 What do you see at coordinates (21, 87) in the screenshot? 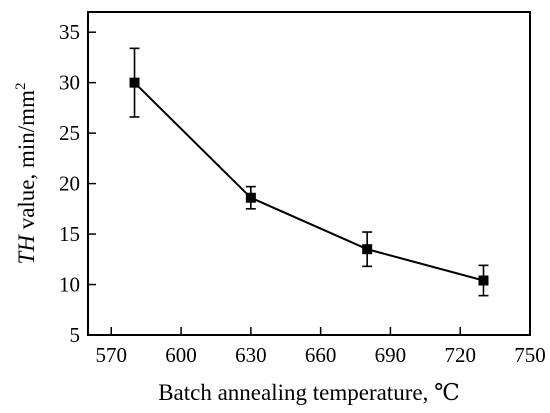
I see `y-axis-title-superscript: 2` at bounding box center [21, 87].